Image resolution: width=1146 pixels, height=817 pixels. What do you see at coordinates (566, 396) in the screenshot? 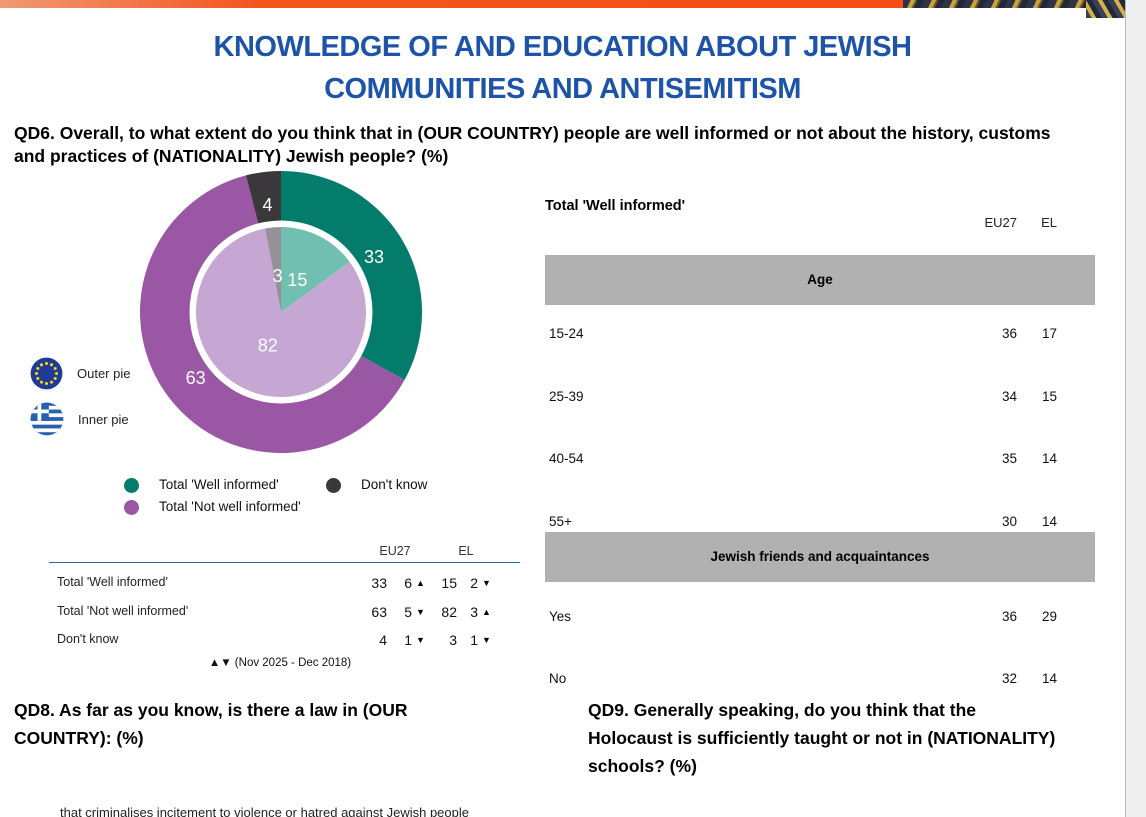
I see `row-label: 25-39` at bounding box center [566, 396].